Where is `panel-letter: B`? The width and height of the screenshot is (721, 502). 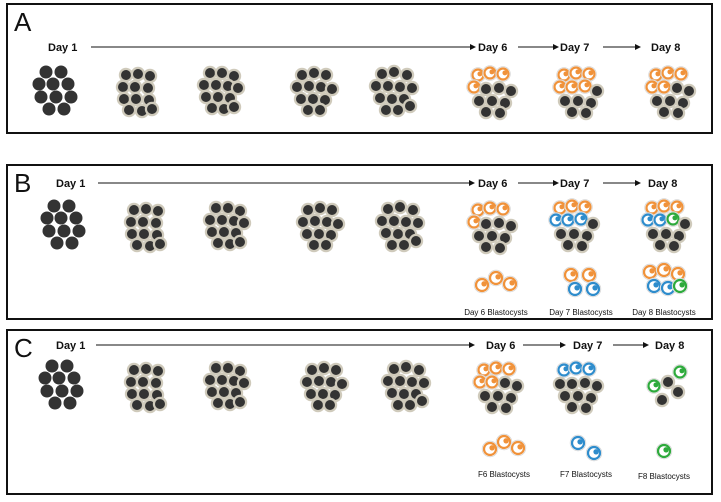
panel-letter: B is located at coordinates (23, 183).